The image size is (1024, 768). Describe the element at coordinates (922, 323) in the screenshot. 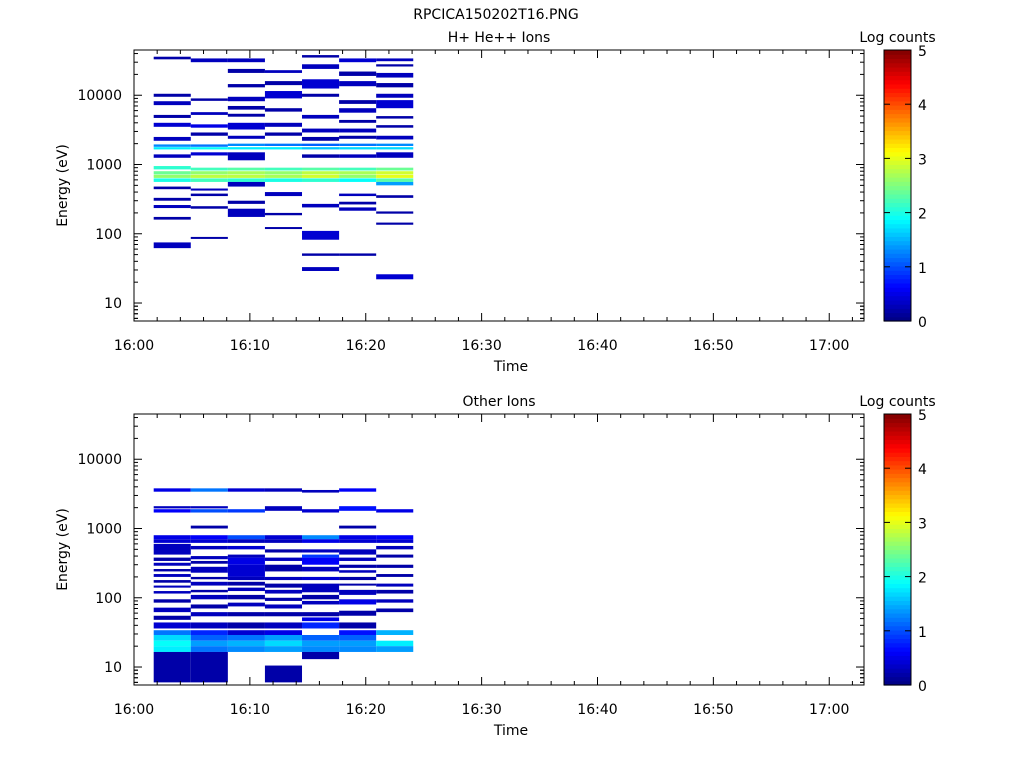

I see `colorbar-tick-label: 0` at that location.